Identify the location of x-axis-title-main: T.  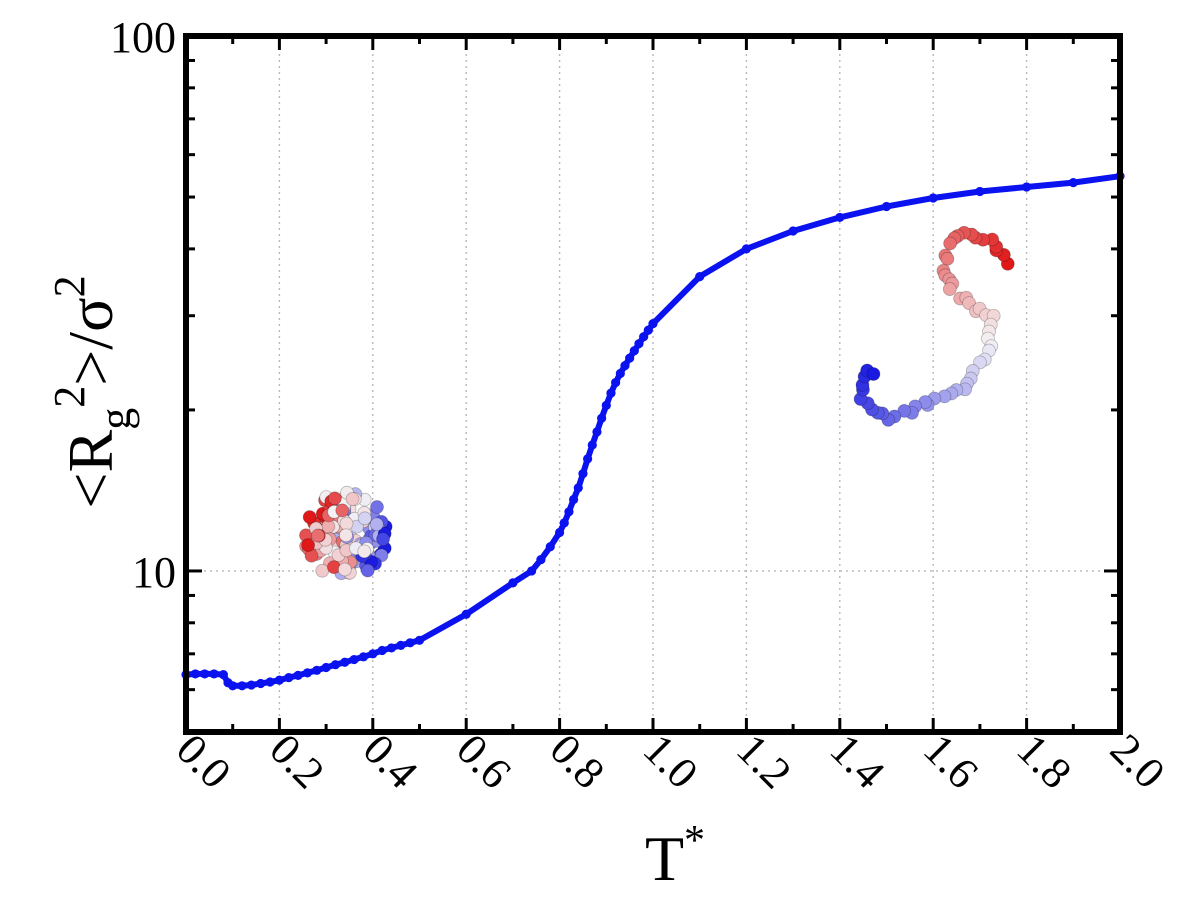
(664, 858).